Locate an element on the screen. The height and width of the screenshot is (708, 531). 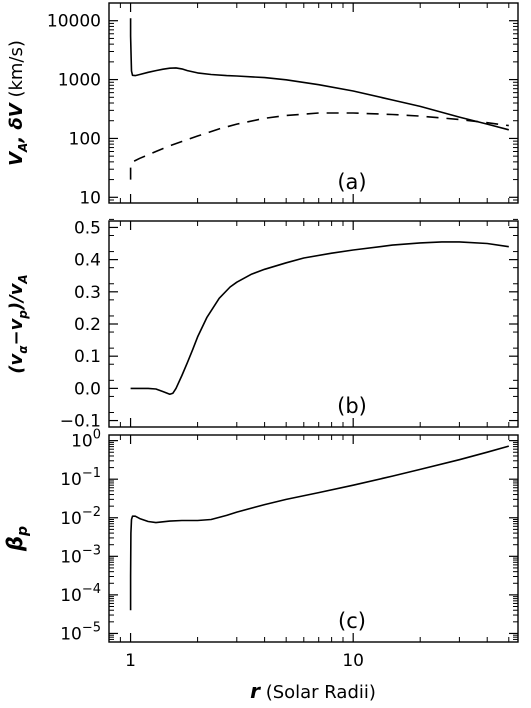
panel-label: (b) is located at coordinates (352, 406).